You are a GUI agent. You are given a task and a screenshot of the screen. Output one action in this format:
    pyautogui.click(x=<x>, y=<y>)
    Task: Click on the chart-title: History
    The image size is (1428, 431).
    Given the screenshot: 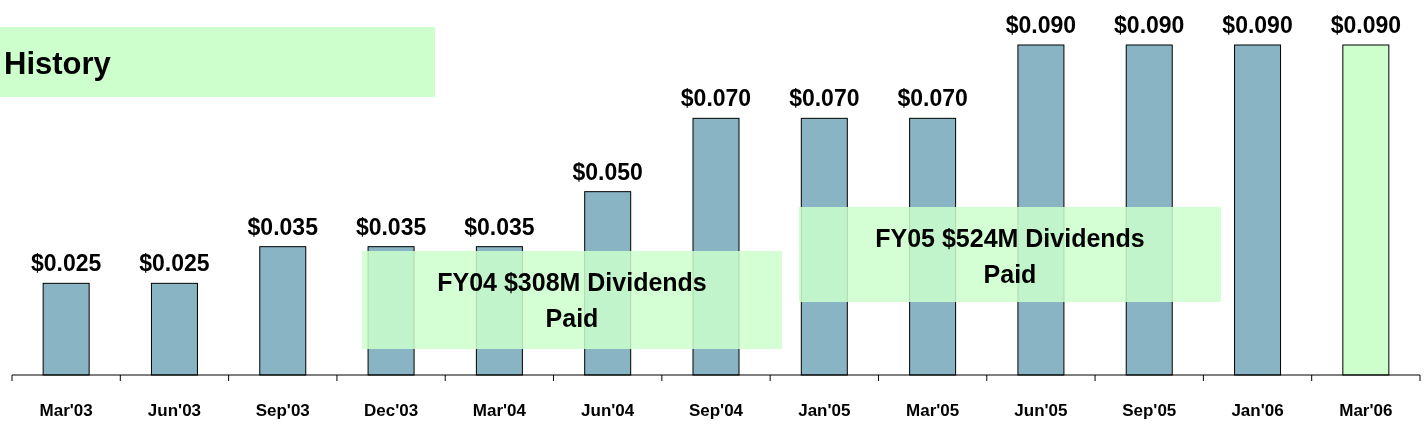 What is the action you would take?
    pyautogui.click(x=58, y=63)
    